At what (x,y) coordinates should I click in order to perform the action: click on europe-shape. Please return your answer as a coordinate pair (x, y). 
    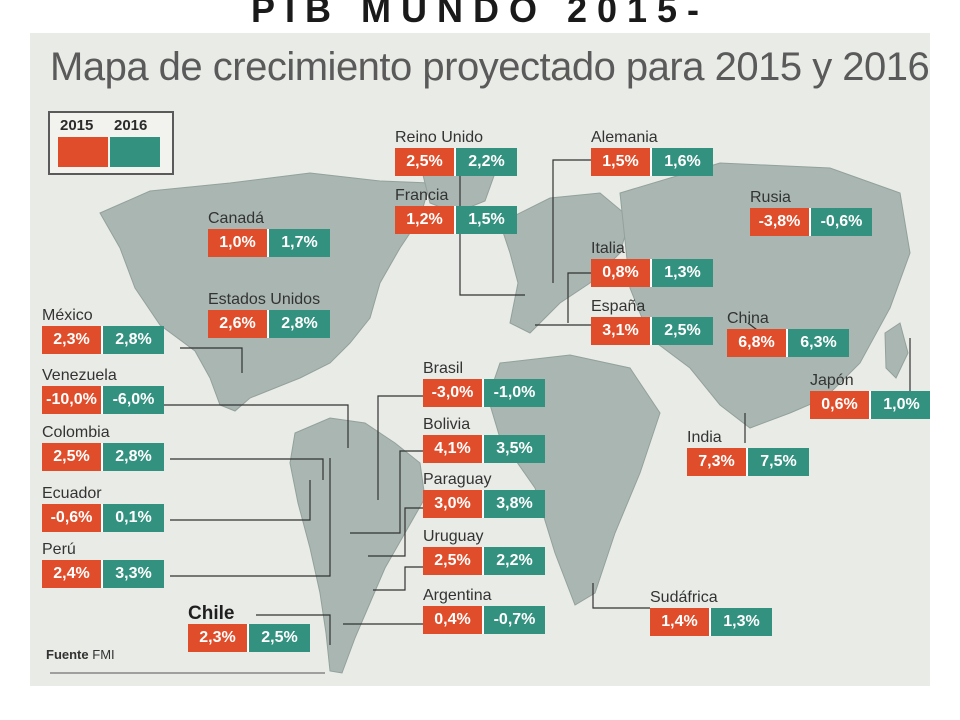
    Looking at the image, I should click on (565, 263).